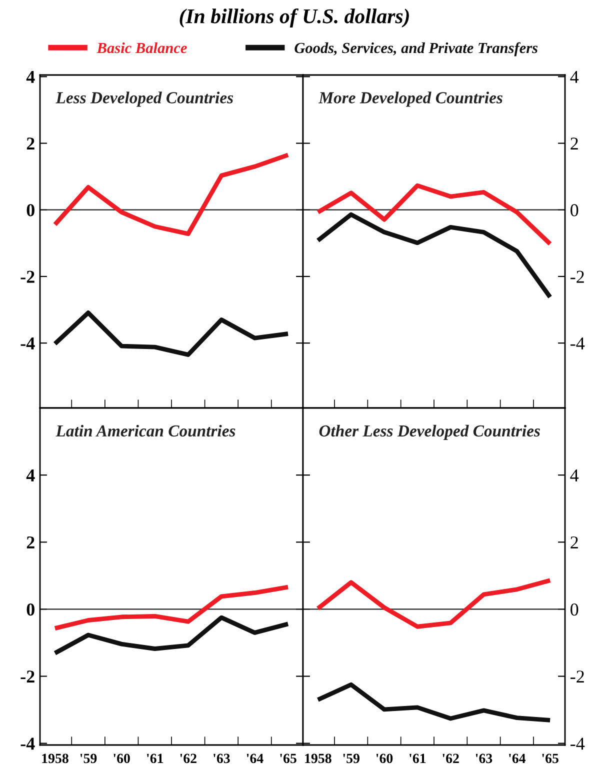 The height and width of the screenshot is (769, 589). I want to click on text: More Developed Countries, so click(410, 99).